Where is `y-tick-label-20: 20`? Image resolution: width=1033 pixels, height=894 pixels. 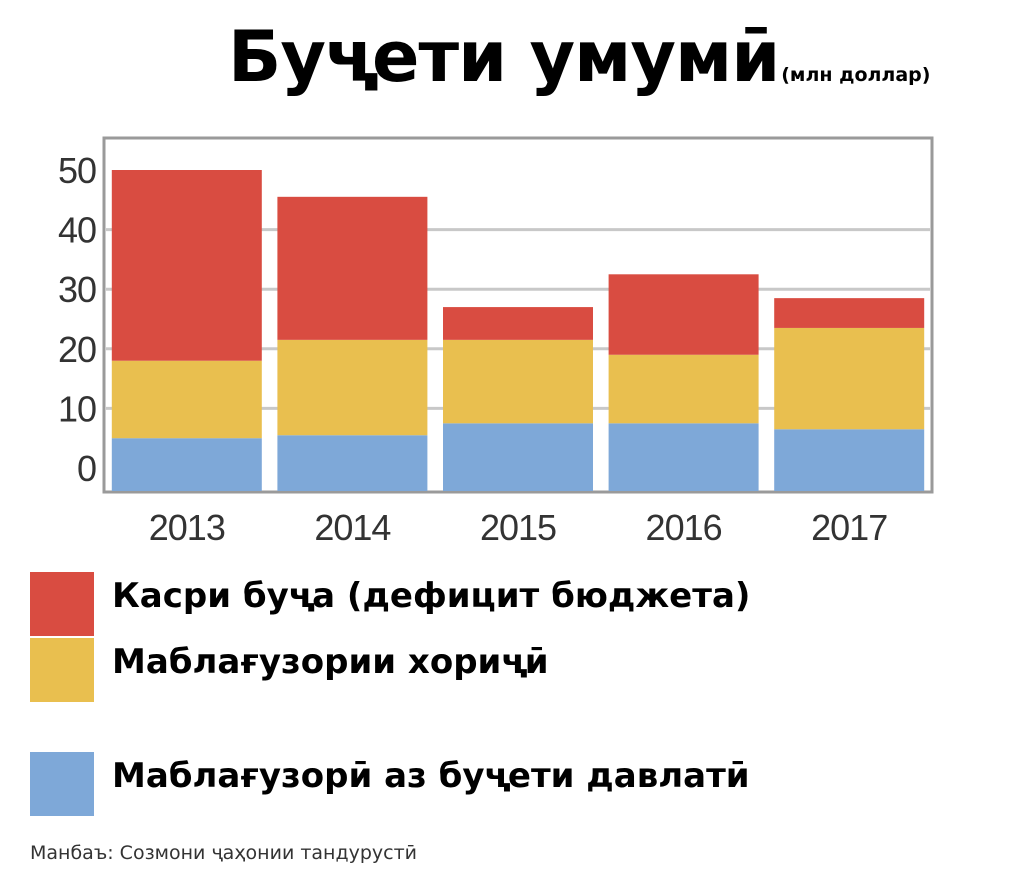
y-tick-label-20: 20 is located at coordinates (77, 349).